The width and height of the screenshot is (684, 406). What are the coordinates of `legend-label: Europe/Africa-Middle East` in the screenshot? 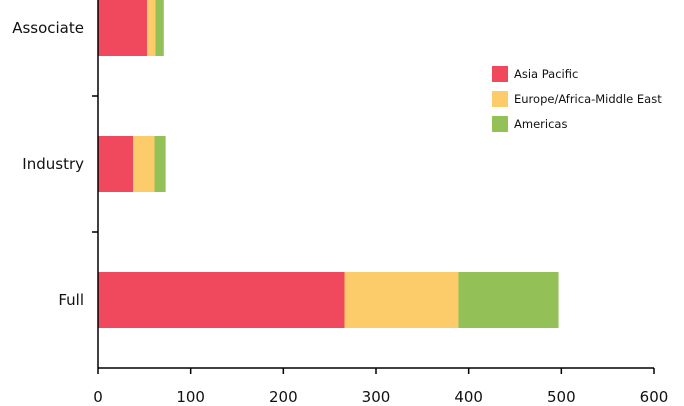 It's located at (588, 99).